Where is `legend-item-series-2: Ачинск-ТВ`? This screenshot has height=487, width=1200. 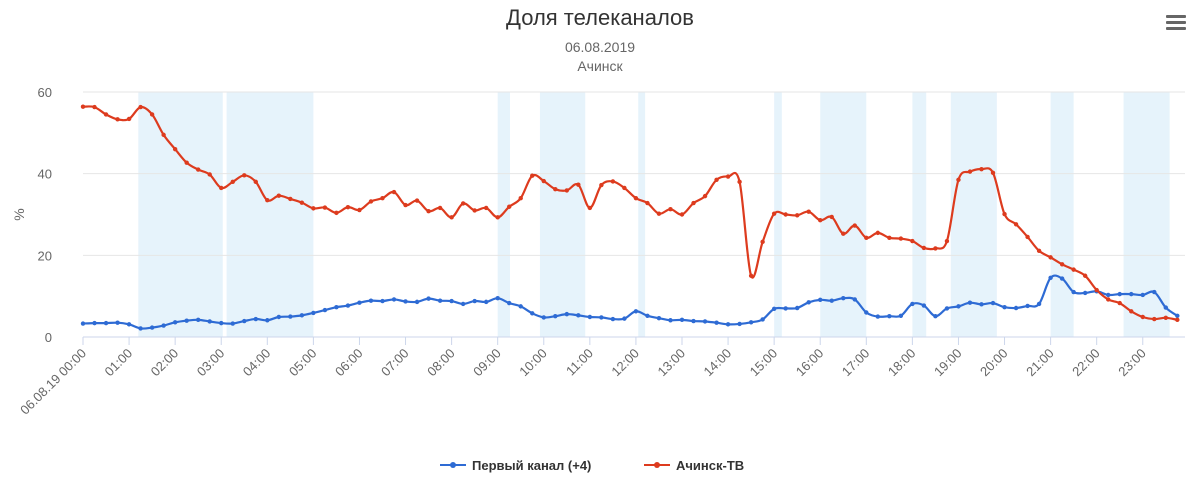
legend-item-series-2: Ачинск-ТВ is located at coordinates (694, 465).